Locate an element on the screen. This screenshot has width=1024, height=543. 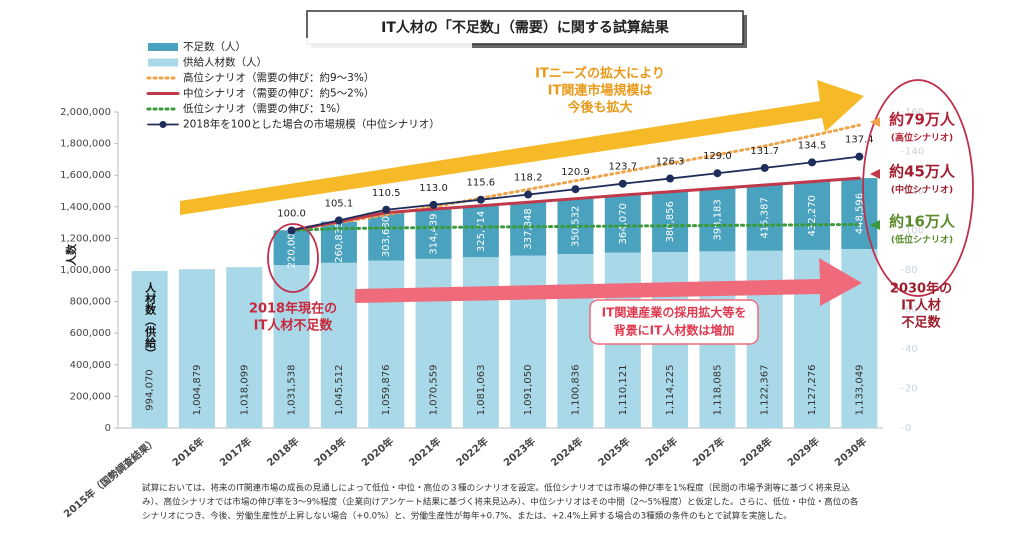
y-tick-label: 1,800,000 is located at coordinates (85, 144).